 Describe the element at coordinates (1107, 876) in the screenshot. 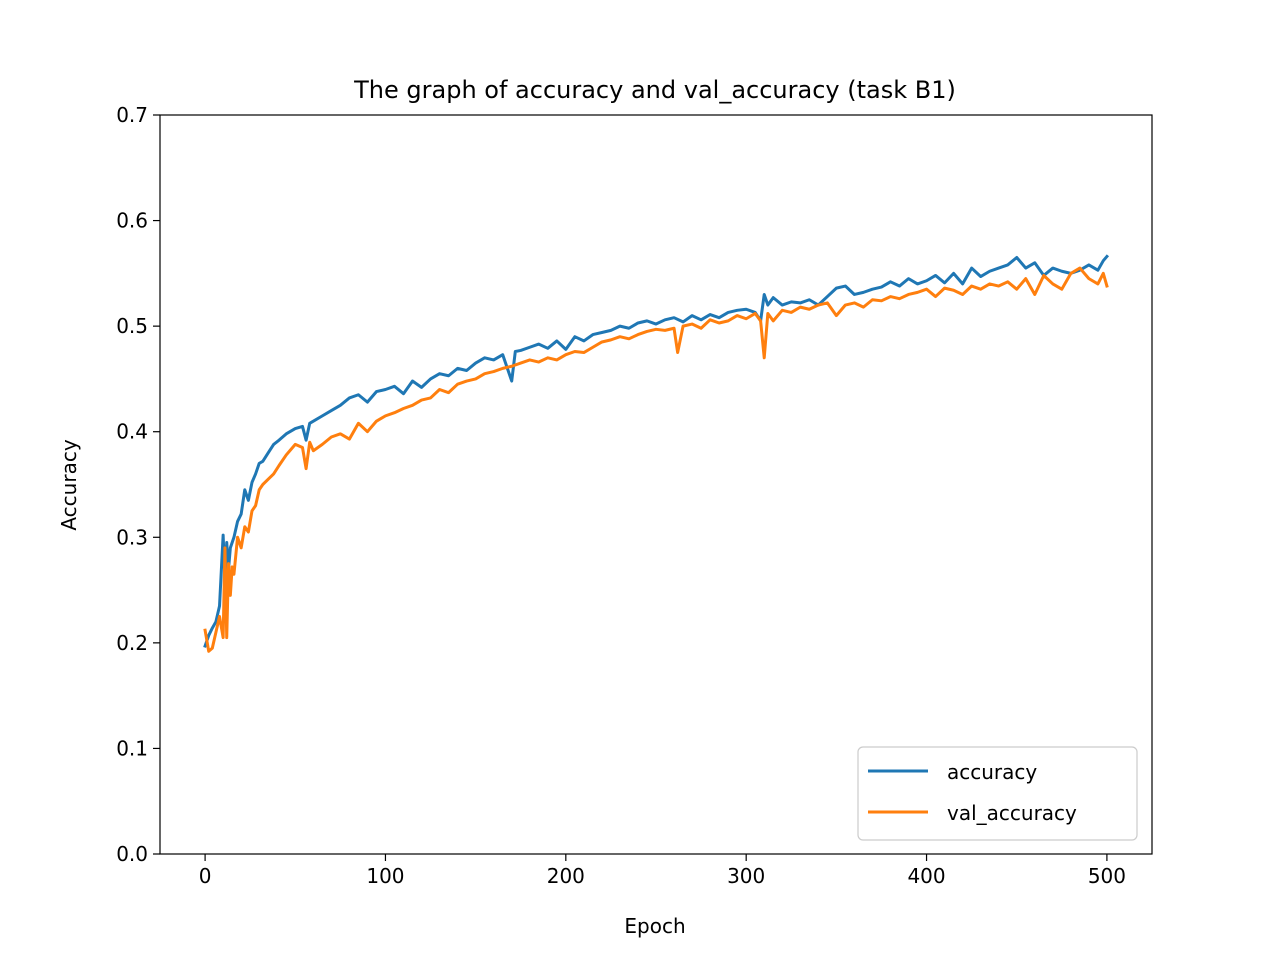

I see `x-tick-label: 500` at that location.